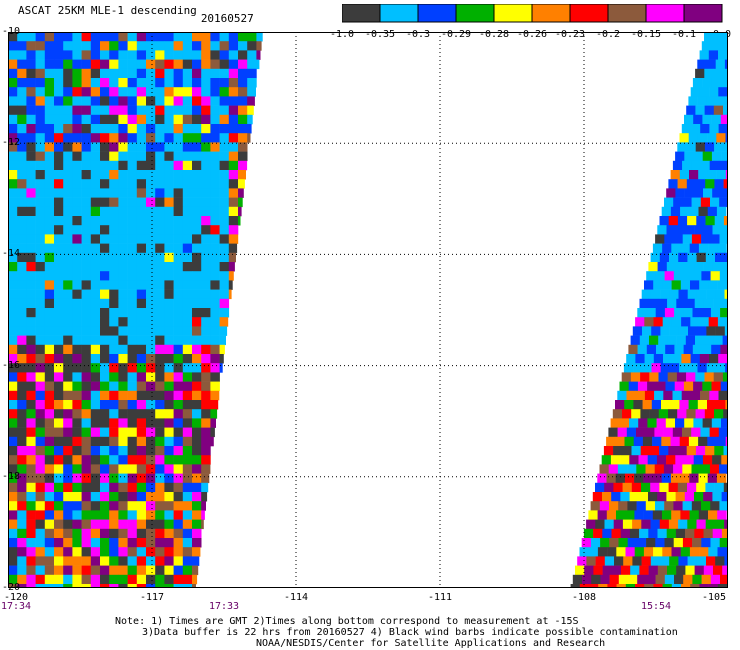  What do you see at coordinates (646, 34) in the screenshot?
I see `colorbar-label: -0.15` at bounding box center [646, 34].